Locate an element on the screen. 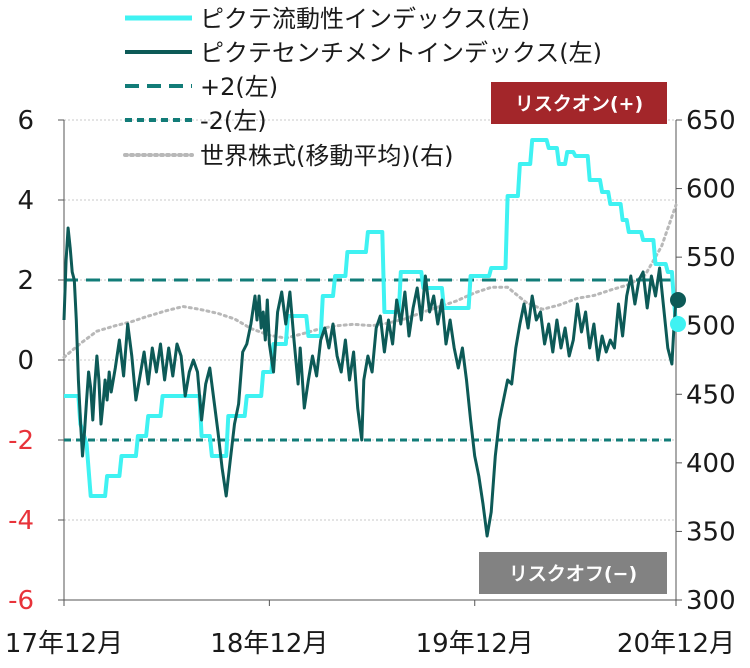 The image size is (750, 668). x-tick-label: 18年12月 is located at coordinates (269, 644).